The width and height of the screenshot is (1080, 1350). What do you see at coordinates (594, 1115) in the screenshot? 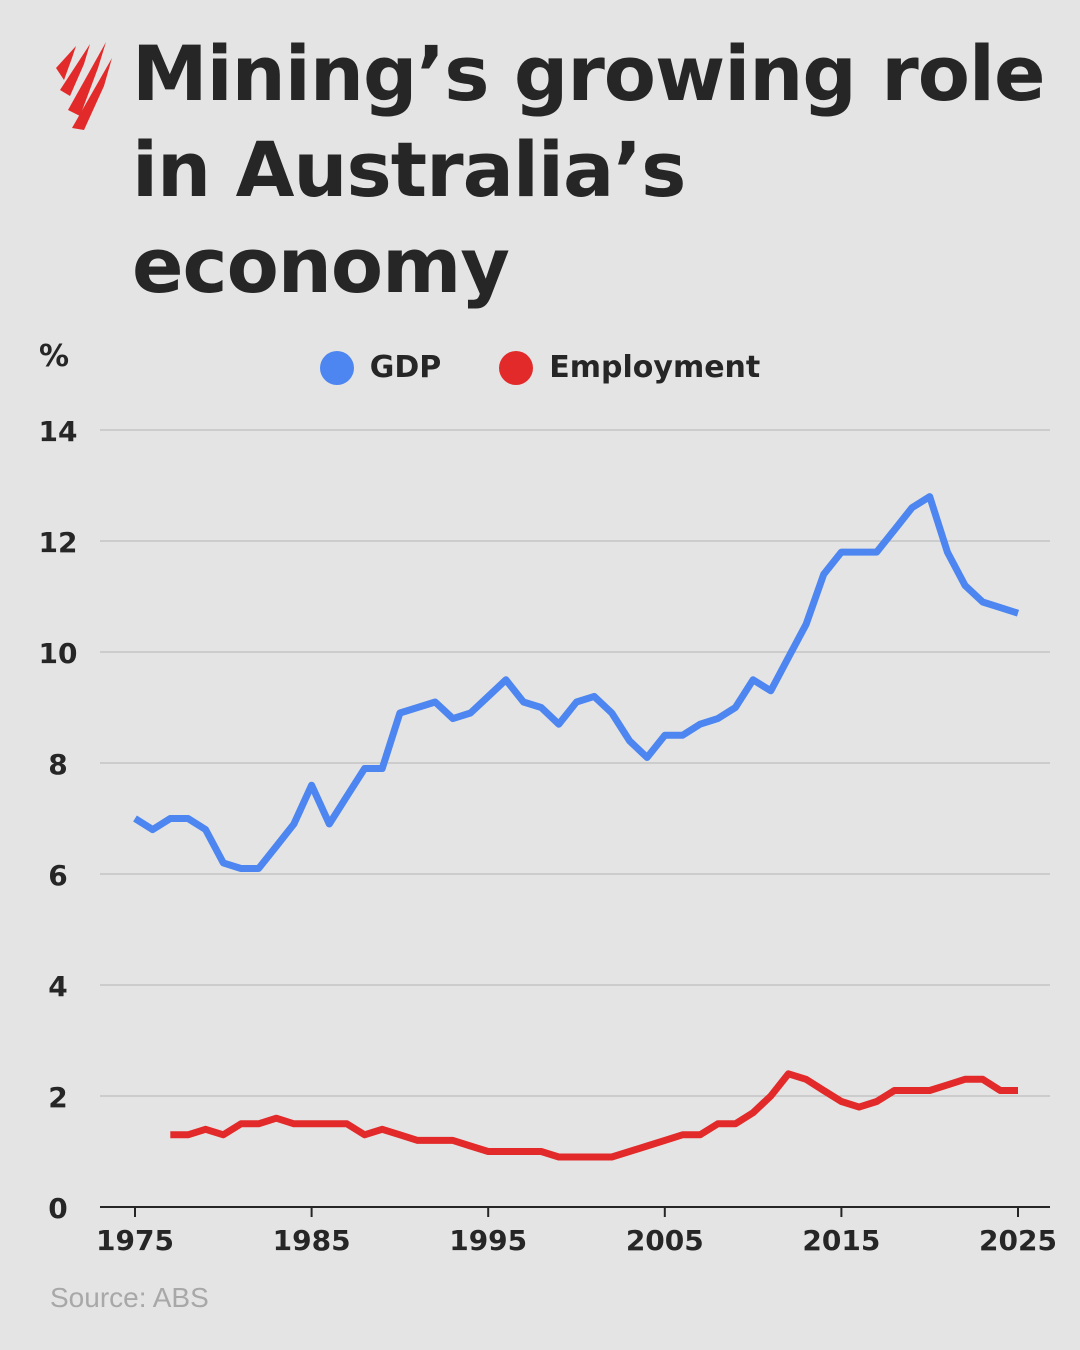
I see `series-line-employment` at bounding box center [594, 1115].